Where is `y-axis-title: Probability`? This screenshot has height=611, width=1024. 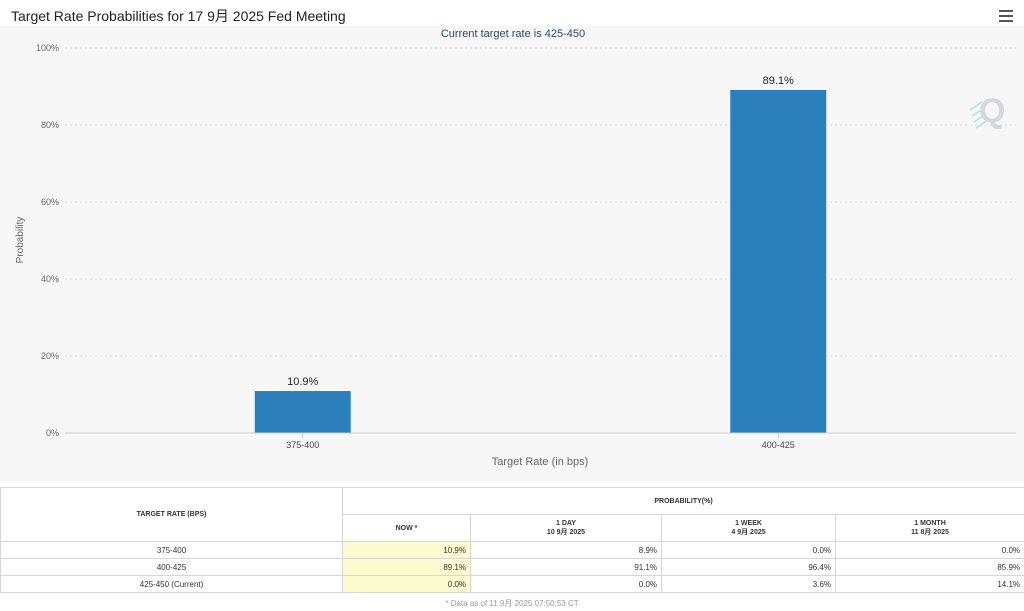
y-axis-title: Probability is located at coordinates (20, 240).